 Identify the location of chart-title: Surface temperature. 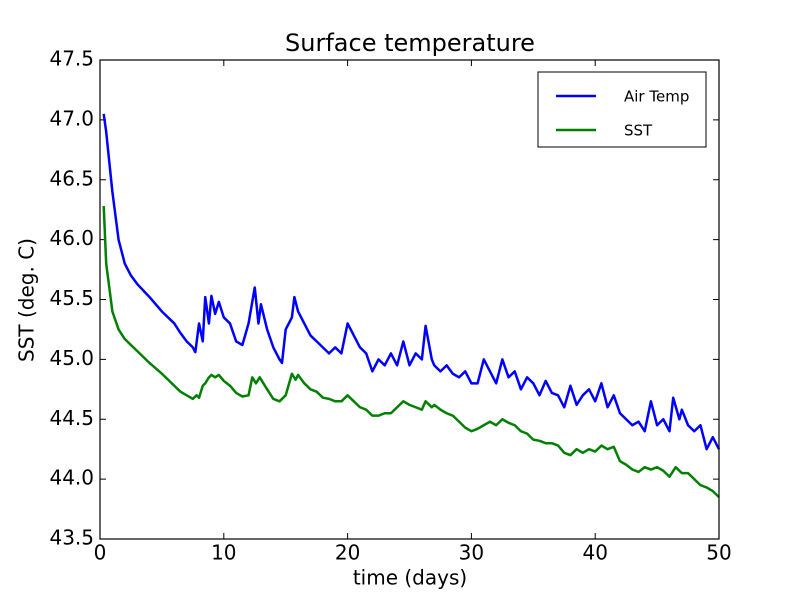
(410, 43).